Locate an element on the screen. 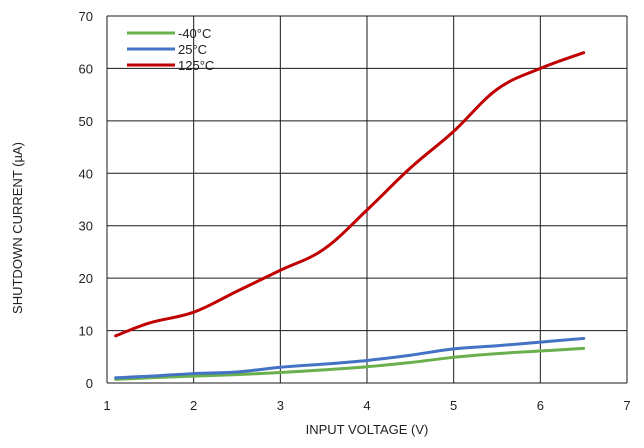 The width and height of the screenshot is (644, 448). x-tick-label: 6 is located at coordinates (540, 405).